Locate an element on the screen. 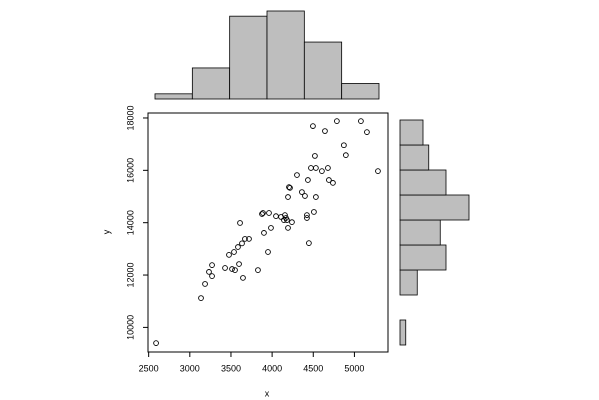 This screenshot has width=599, height=400. x-tick-label: 4000 is located at coordinates (272, 368).